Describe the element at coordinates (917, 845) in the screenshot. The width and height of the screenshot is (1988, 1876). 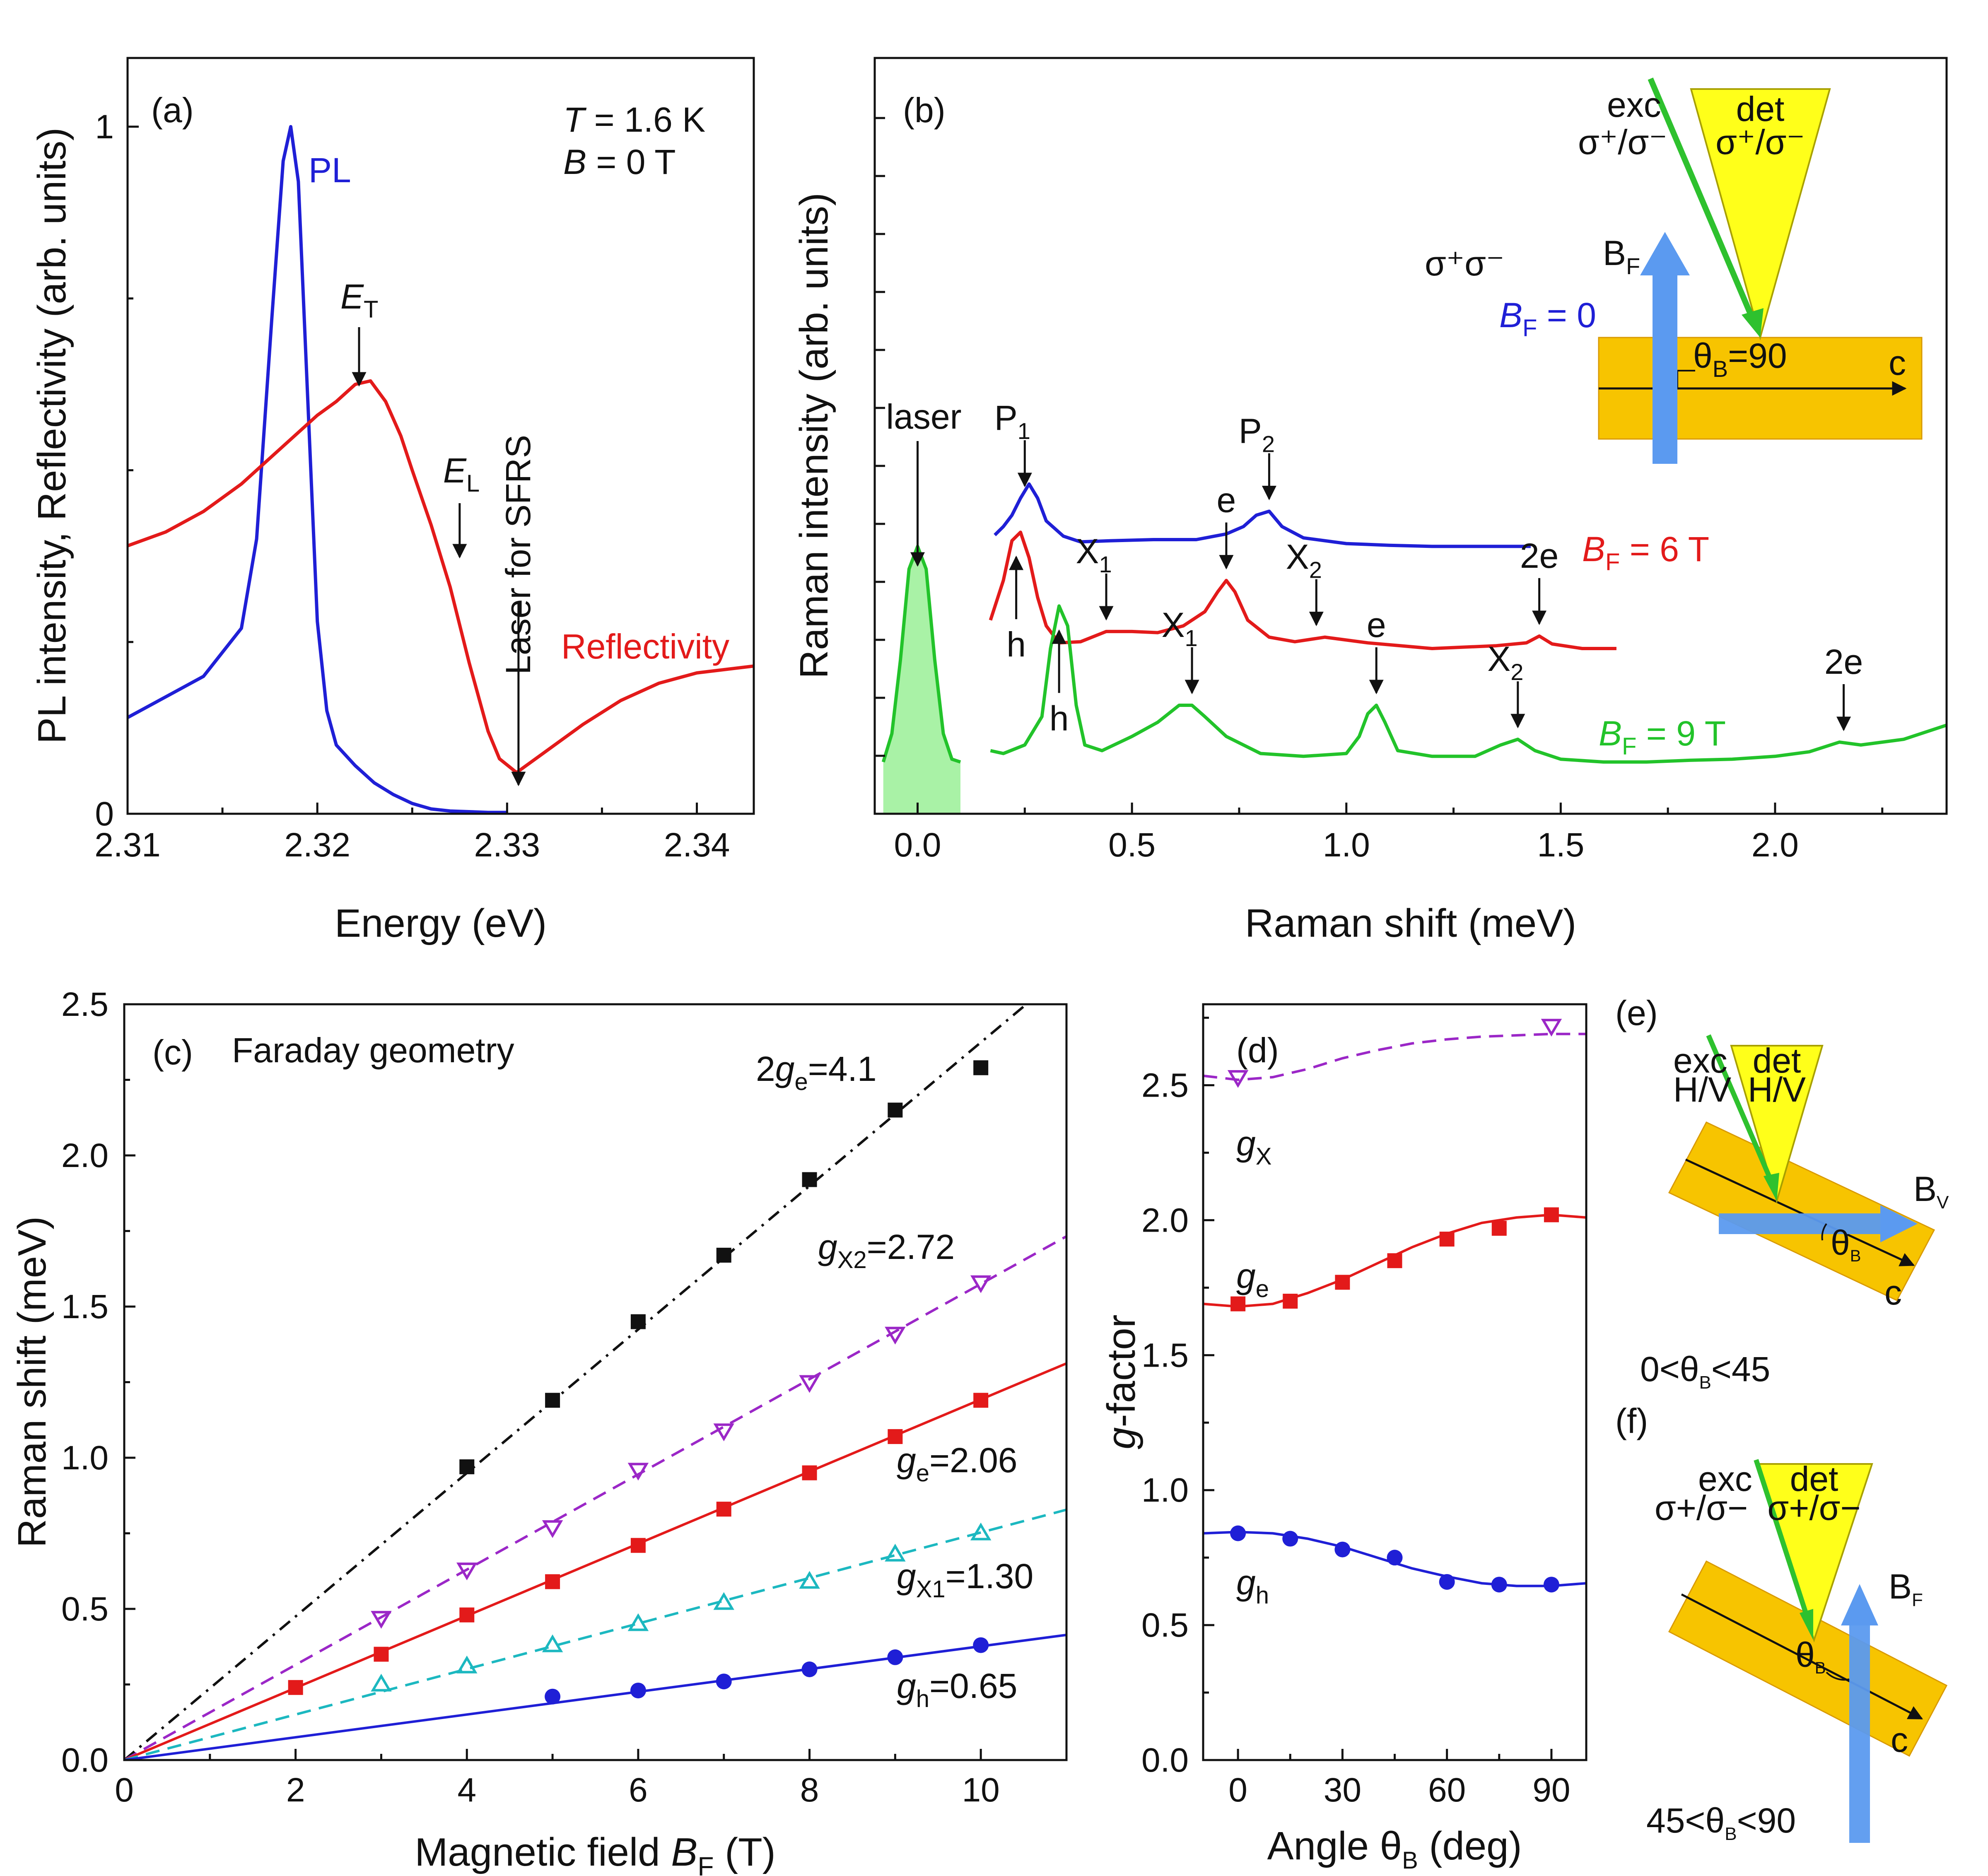
I see `x-tick-label: 0.0` at that location.